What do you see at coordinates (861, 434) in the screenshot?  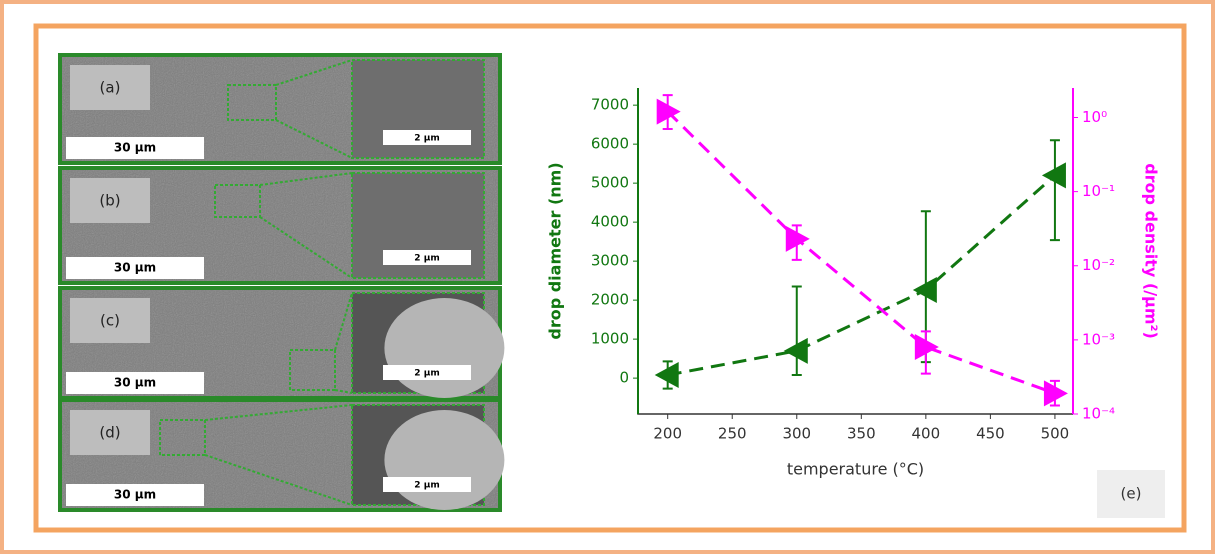 I see `x-tick-label: 350` at bounding box center [861, 434].